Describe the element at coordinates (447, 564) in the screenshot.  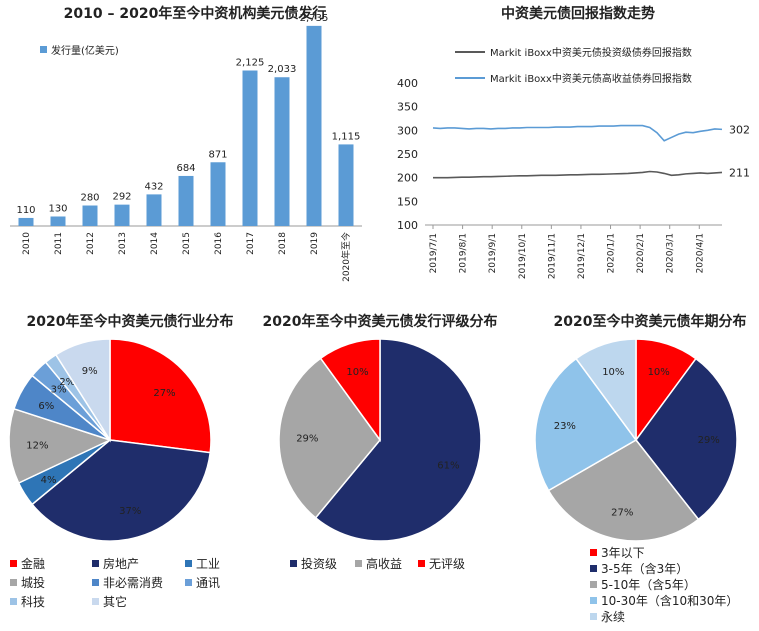
I see `rating-legend-label: 无评级` at that location.